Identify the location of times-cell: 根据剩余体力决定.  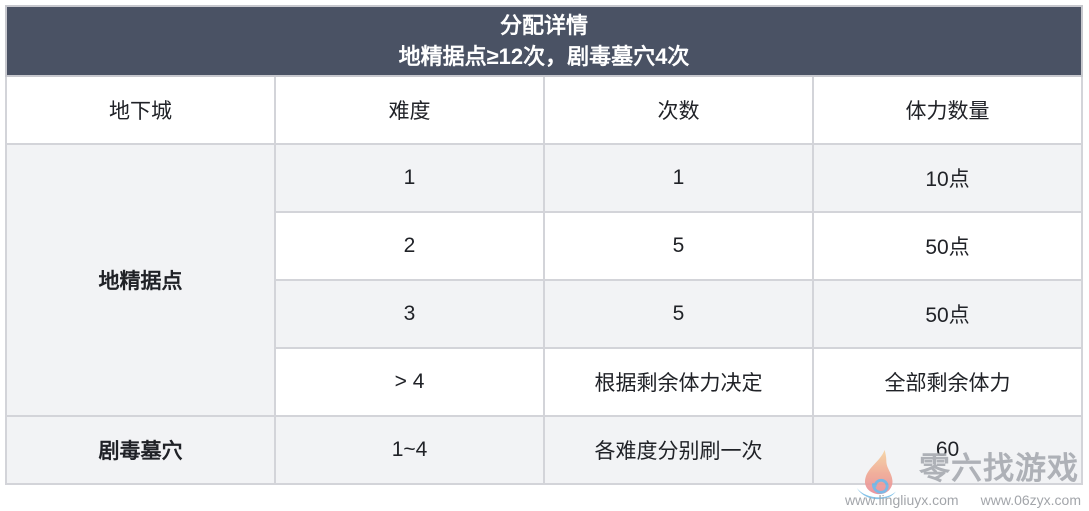
(678, 382).